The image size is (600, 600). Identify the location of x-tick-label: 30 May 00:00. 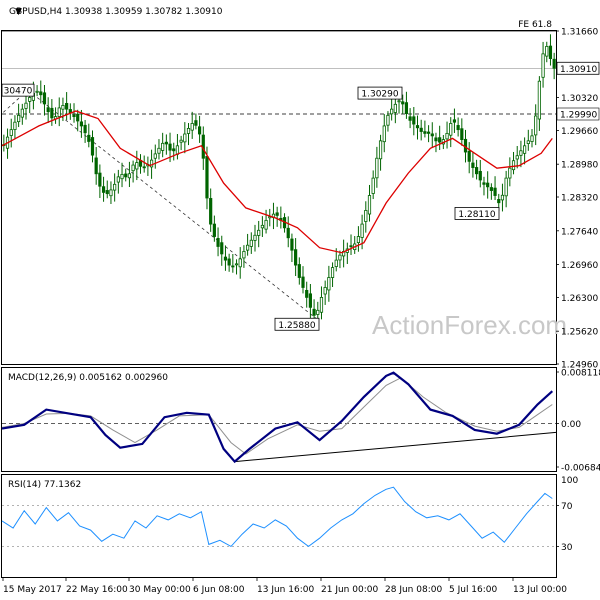
(160, 590).